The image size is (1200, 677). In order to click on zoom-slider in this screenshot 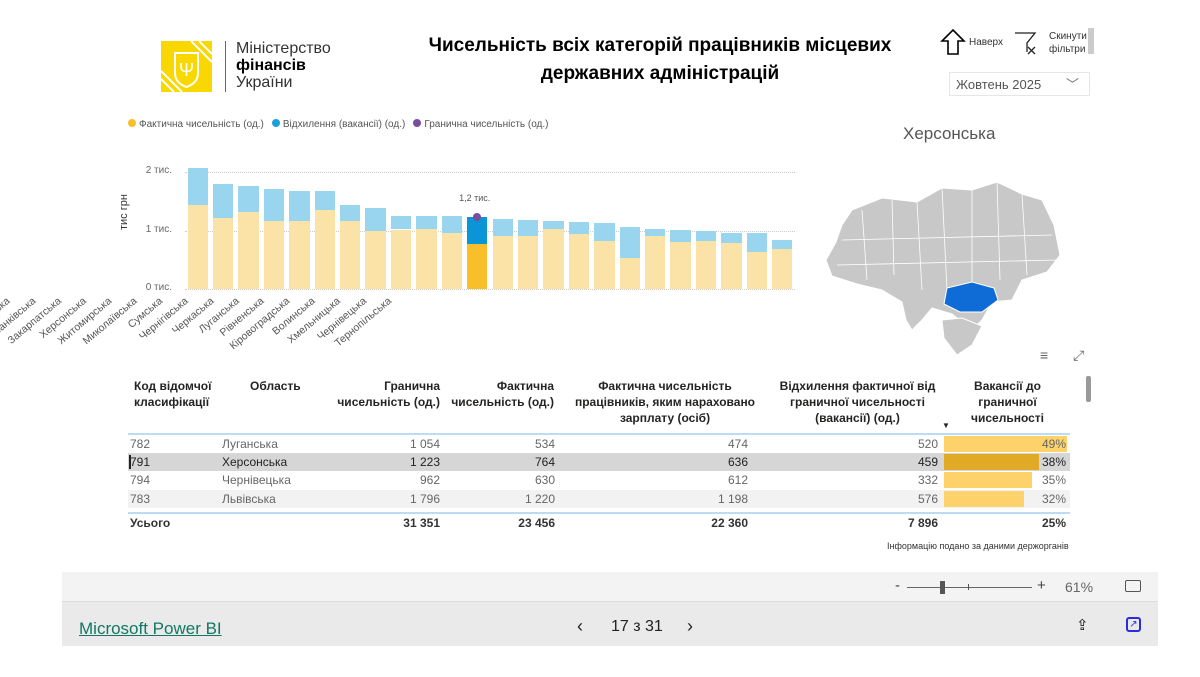, I will do `click(969, 587)`.